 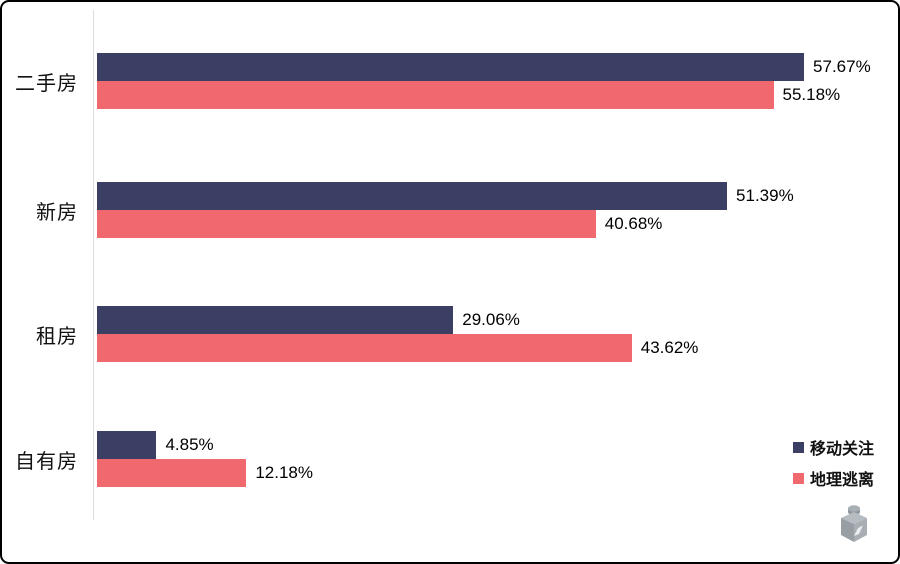 What do you see at coordinates (854, 523) in the screenshot?
I see `cube-logo-icon` at bounding box center [854, 523].